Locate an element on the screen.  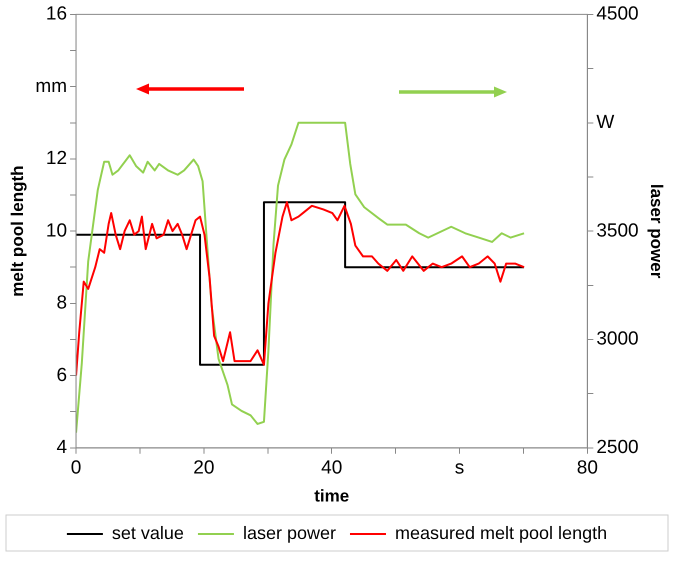
y-tick-label: 10 is located at coordinates (57, 231).